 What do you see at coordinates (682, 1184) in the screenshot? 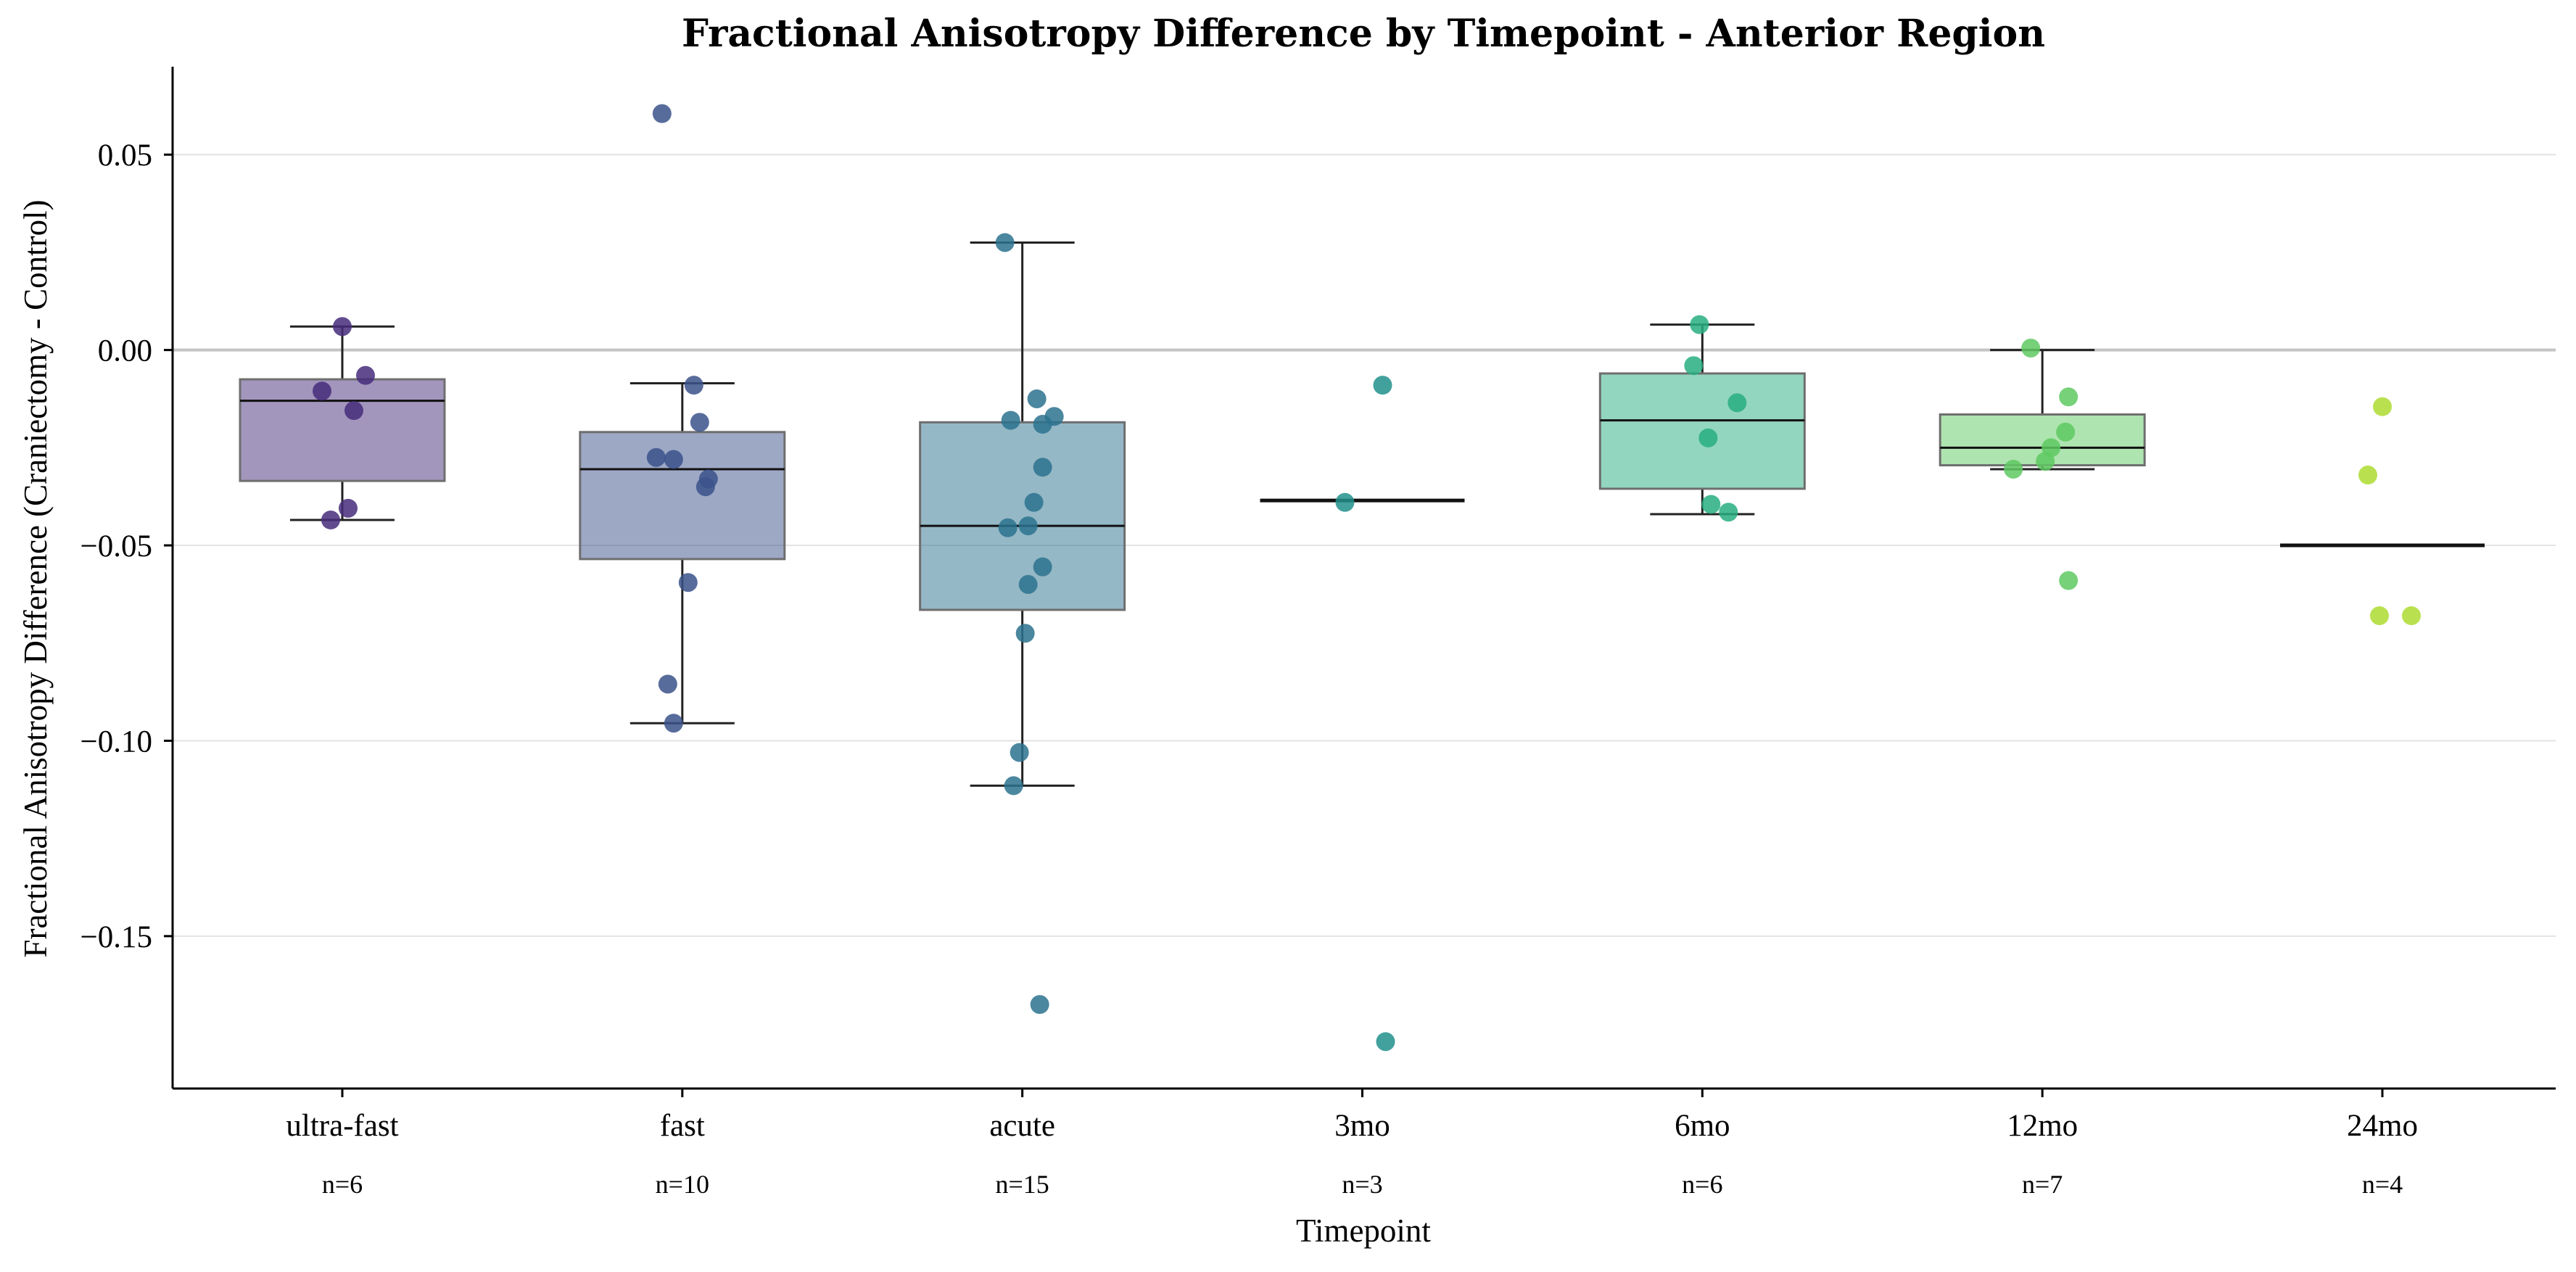
I see `sample-count-label: n=10` at bounding box center [682, 1184].